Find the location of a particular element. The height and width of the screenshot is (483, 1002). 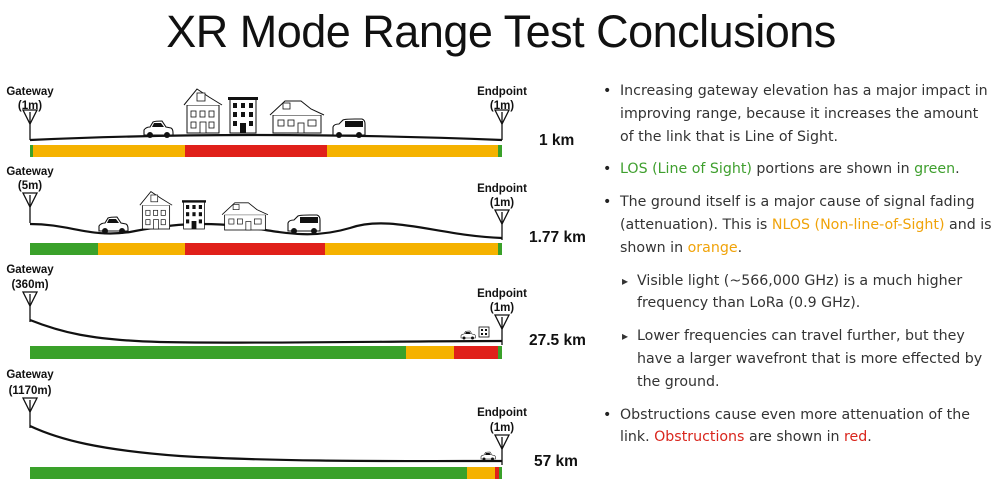

endpoint-label-3: Endpoint is located at coordinates (502, 294).